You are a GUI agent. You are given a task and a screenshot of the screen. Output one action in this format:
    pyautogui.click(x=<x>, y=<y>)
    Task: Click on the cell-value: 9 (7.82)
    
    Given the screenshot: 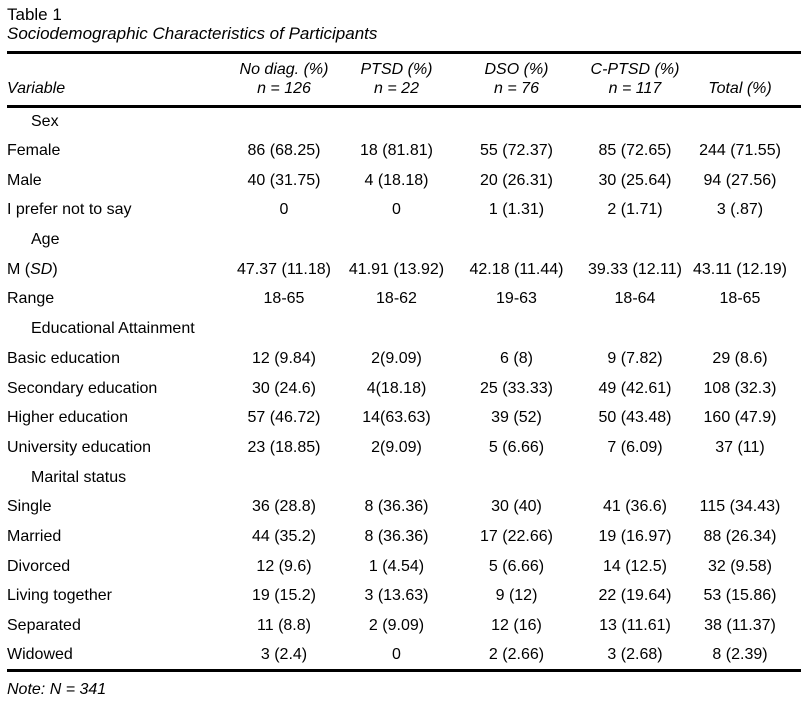 What is the action you would take?
    pyautogui.click(x=635, y=358)
    